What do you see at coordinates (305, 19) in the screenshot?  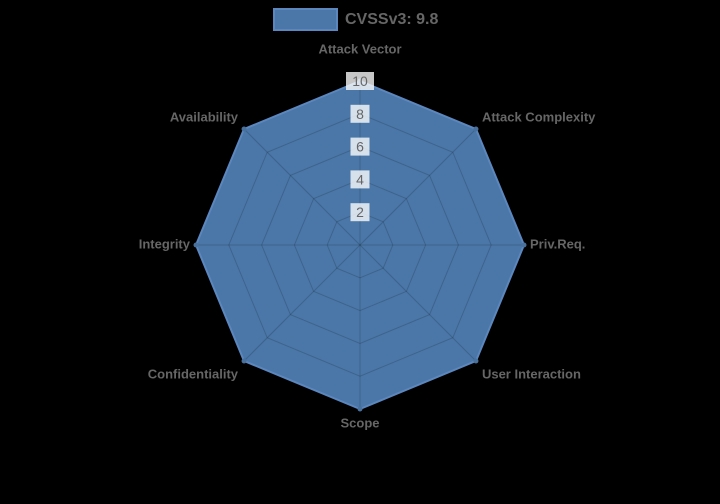 I see `legend-swatch` at bounding box center [305, 19].